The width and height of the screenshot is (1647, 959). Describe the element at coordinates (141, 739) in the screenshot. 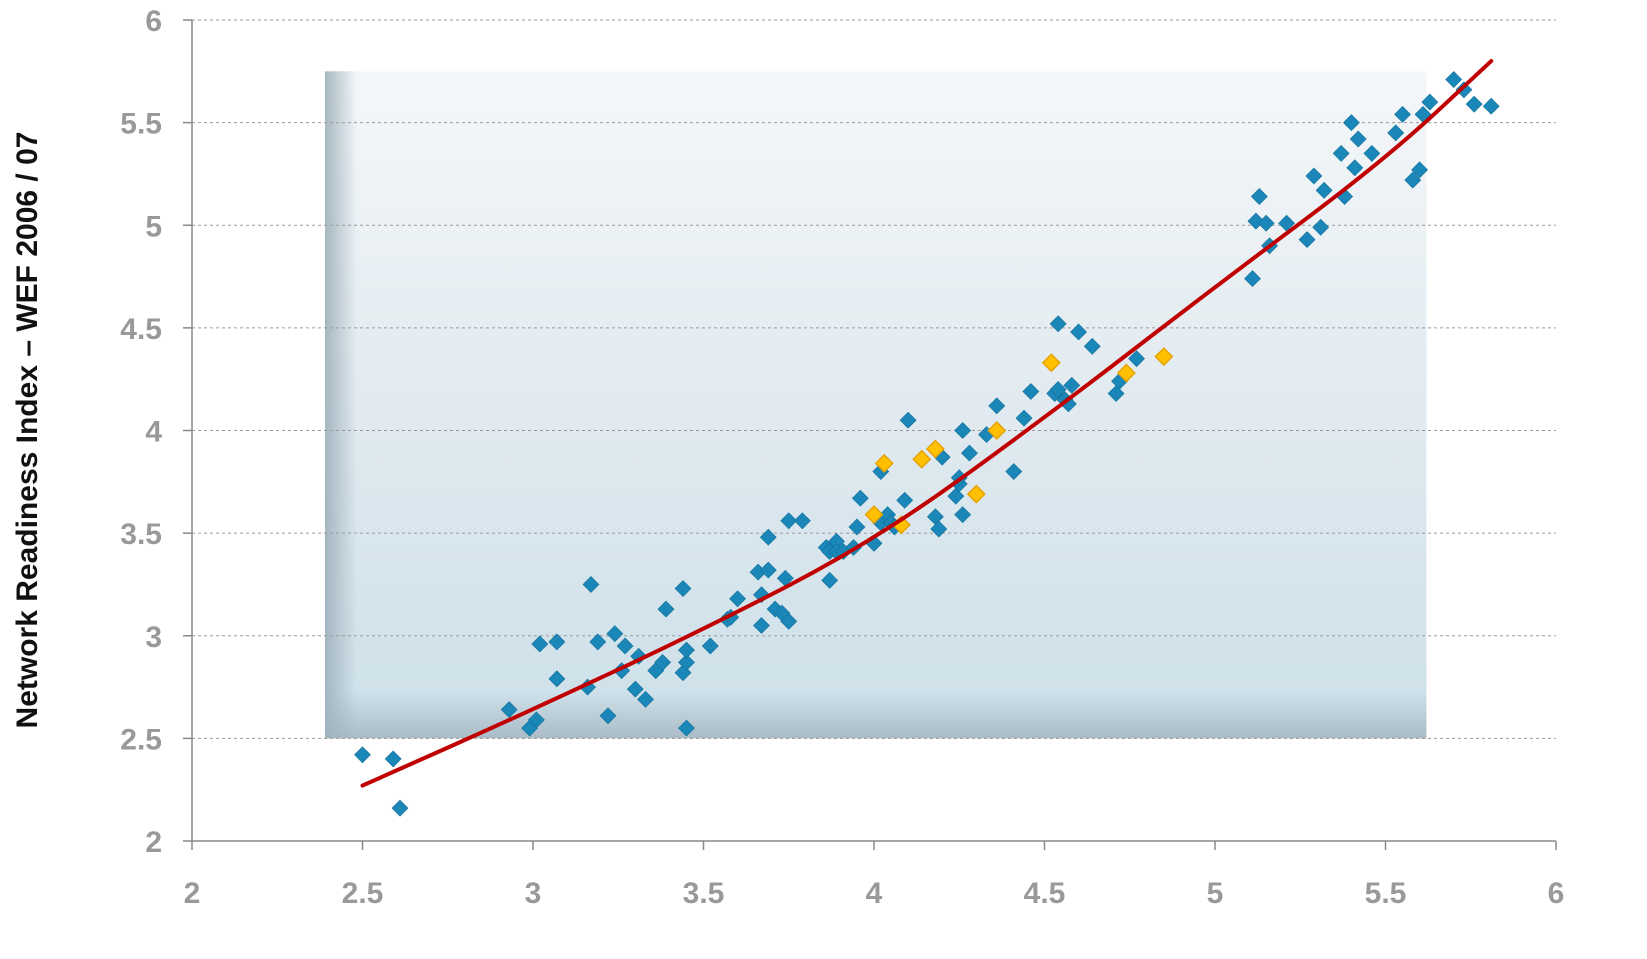

I see `y-tick-label: 2.5` at that location.